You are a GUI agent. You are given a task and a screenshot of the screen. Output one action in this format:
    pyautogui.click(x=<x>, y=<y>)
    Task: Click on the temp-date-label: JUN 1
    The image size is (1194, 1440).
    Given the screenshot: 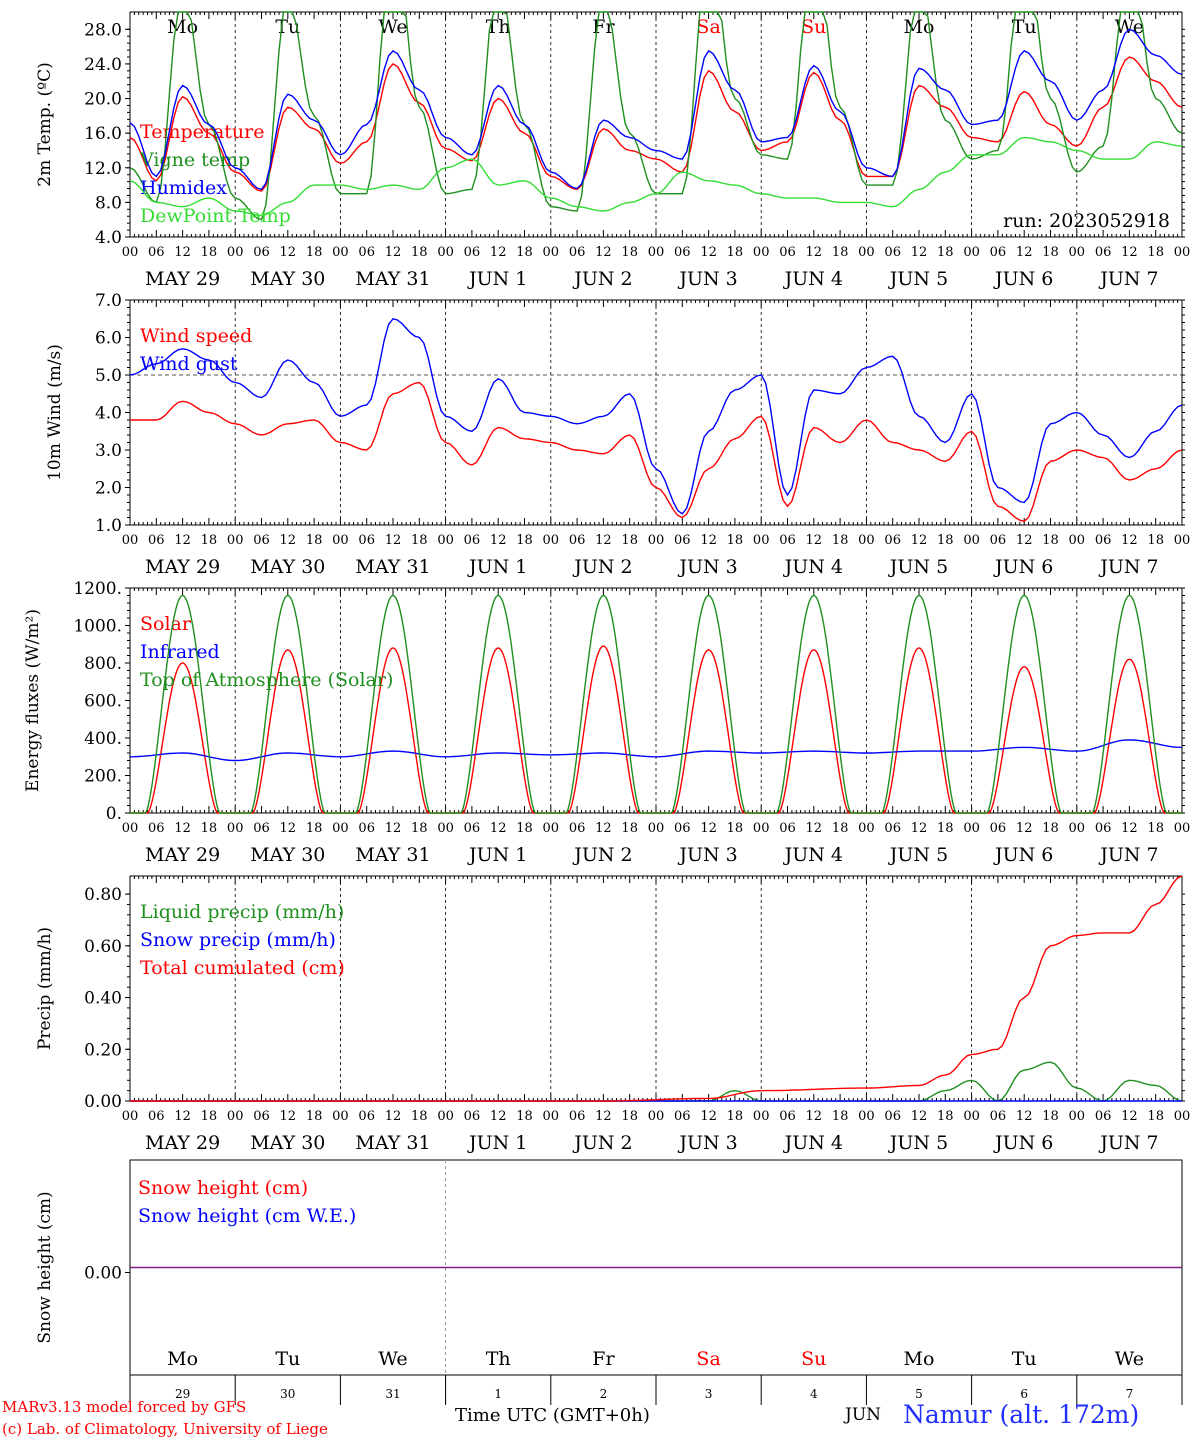 What is the action you would take?
    pyautogui.click(x=497, y=279)
    